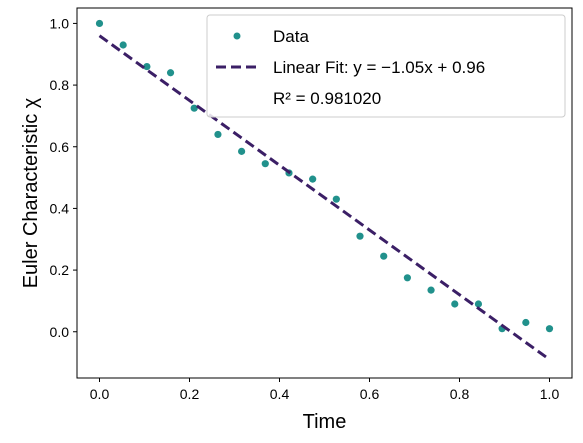  Describe the element at coordinates (60, 208) in the screenshot. I see `y-tick-label: 0.4` at that location.